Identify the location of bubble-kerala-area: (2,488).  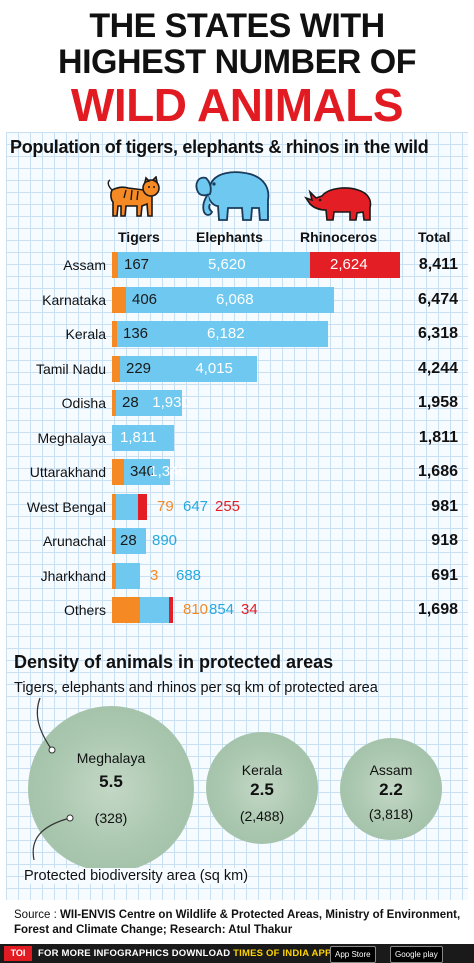
(262, 816).